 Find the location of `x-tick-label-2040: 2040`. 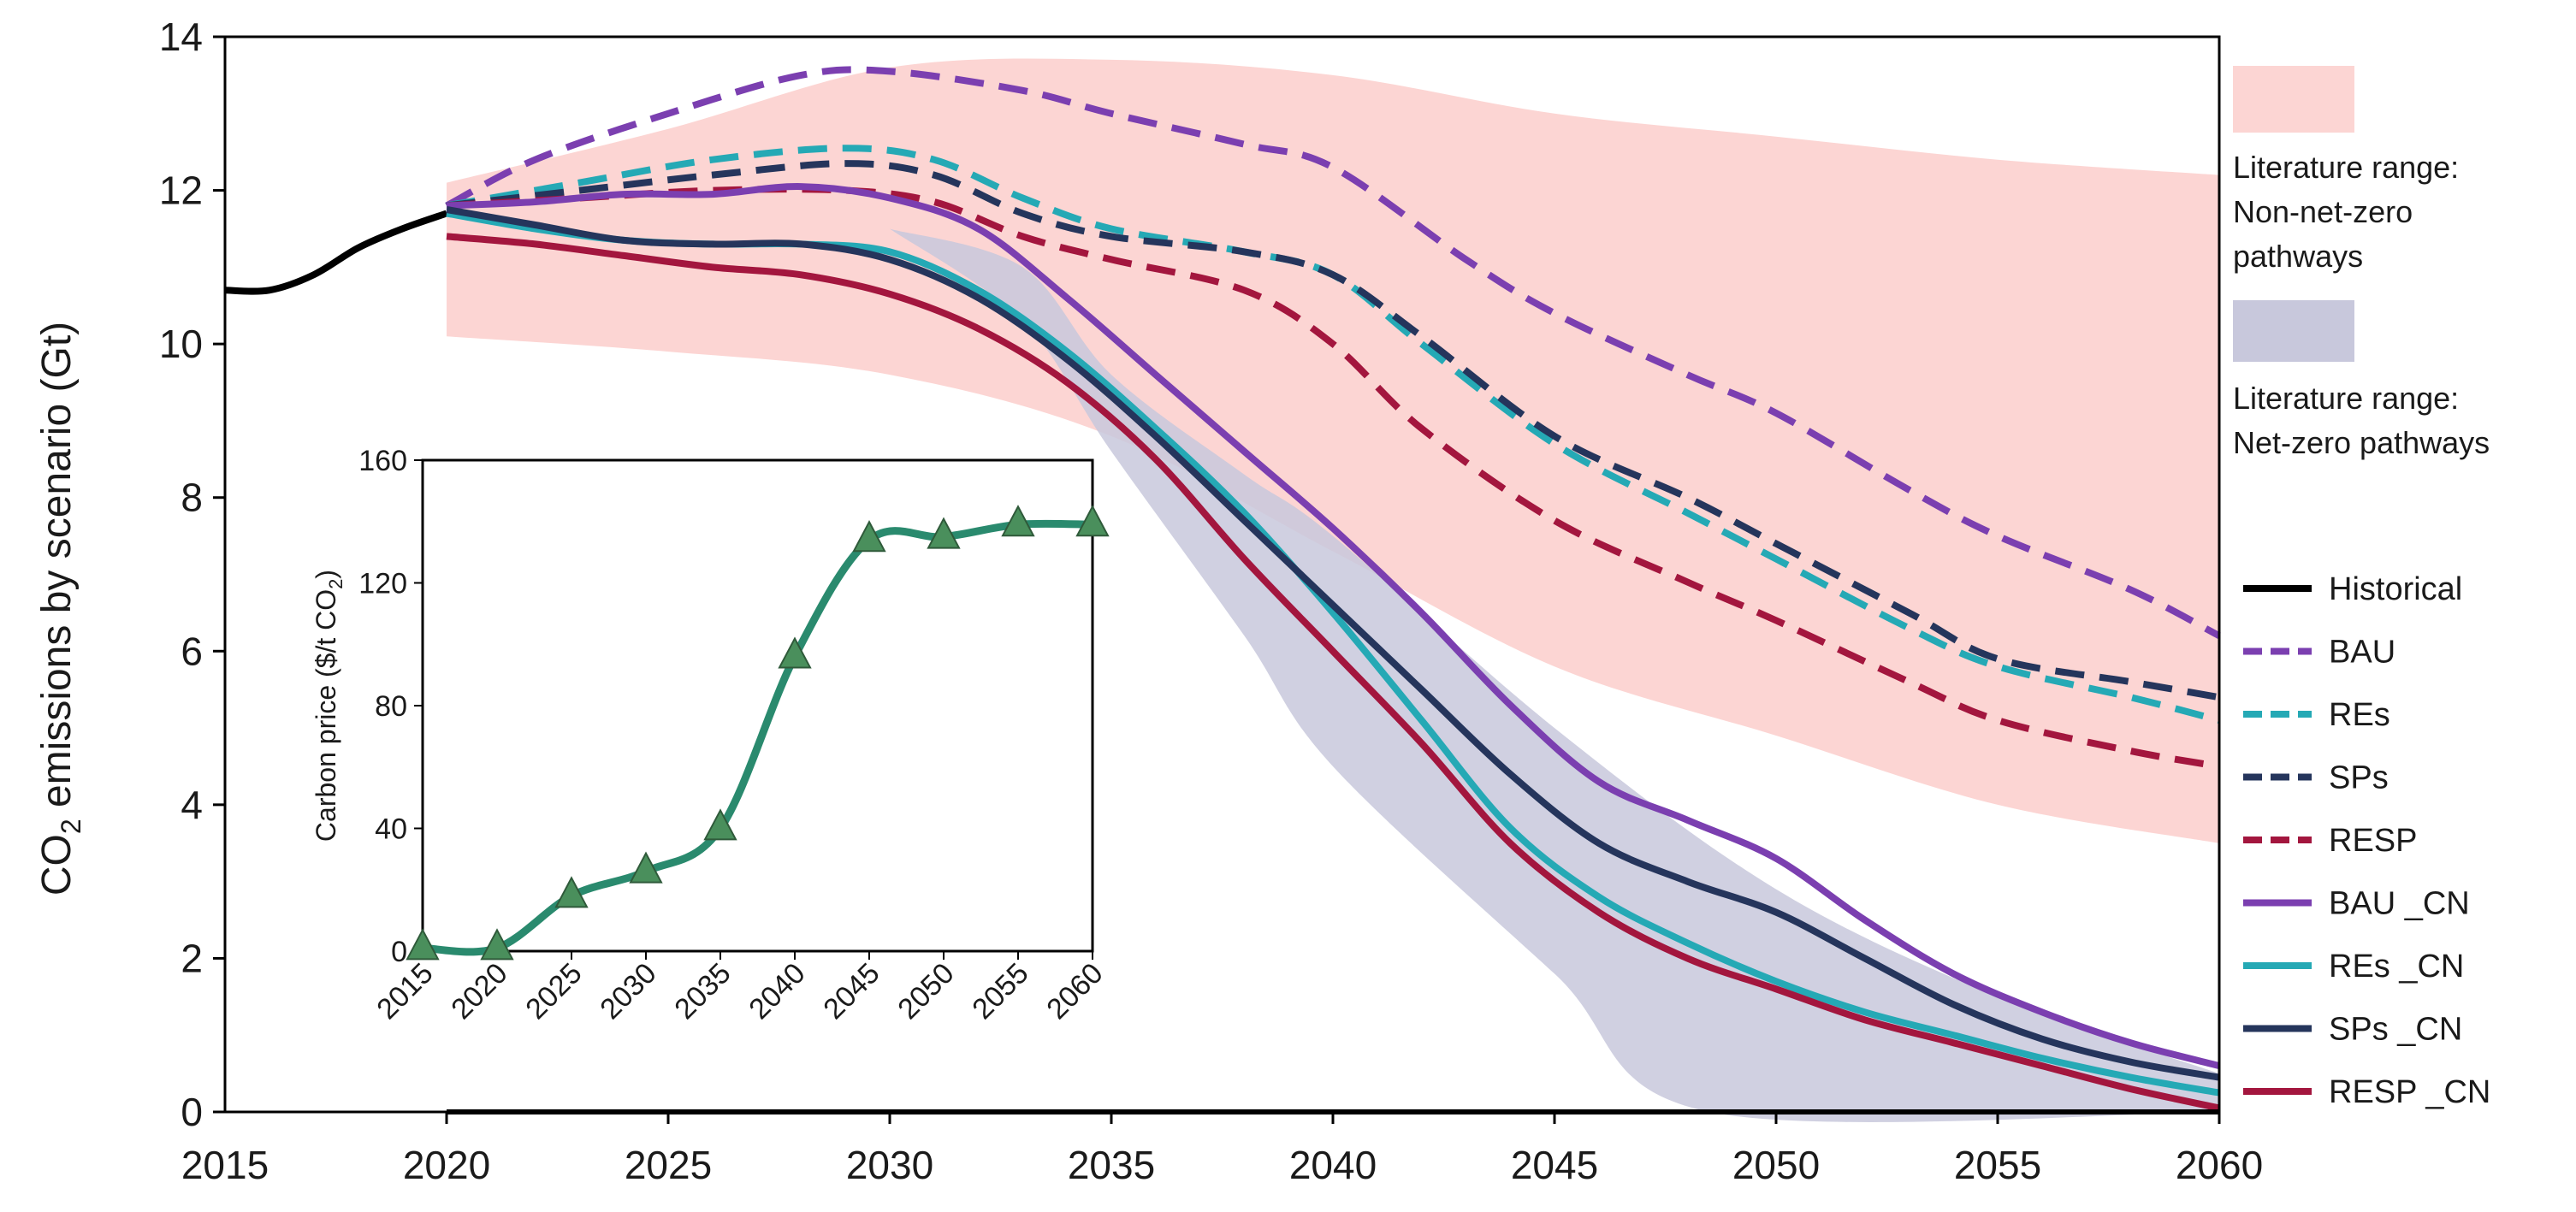

x-tick-label-2040: 2040 is located at coordinates (1333, 1165).